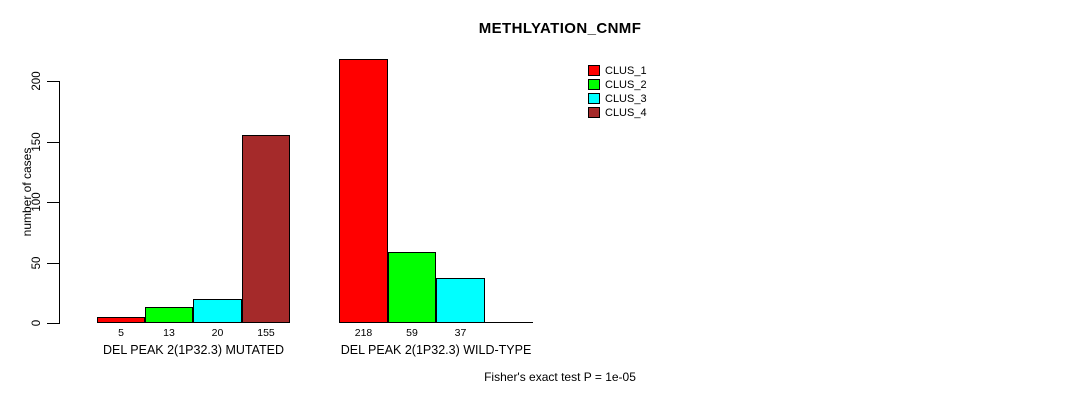 The width and height of the screenshot is (1090, 400). I want to click on group-label-mutated: DEL PEAK 2(1P32.3) MUTATED, so click(193, 350).